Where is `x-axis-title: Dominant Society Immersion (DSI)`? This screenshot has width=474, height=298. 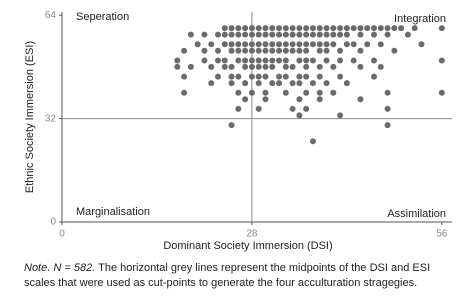
x-axis-title: Dominant Society Immersion (DSI) is located at coordinates (247, 246).